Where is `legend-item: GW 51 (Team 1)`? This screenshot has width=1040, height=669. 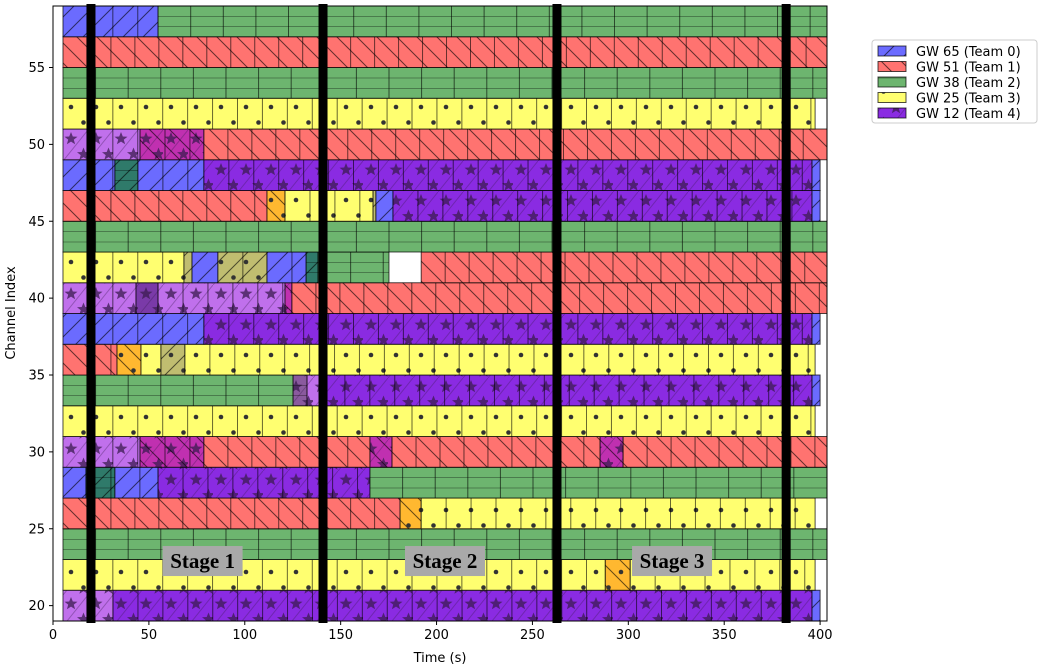
legend-item: GW 51 (Team 1) is located at coordinates (949, 68).